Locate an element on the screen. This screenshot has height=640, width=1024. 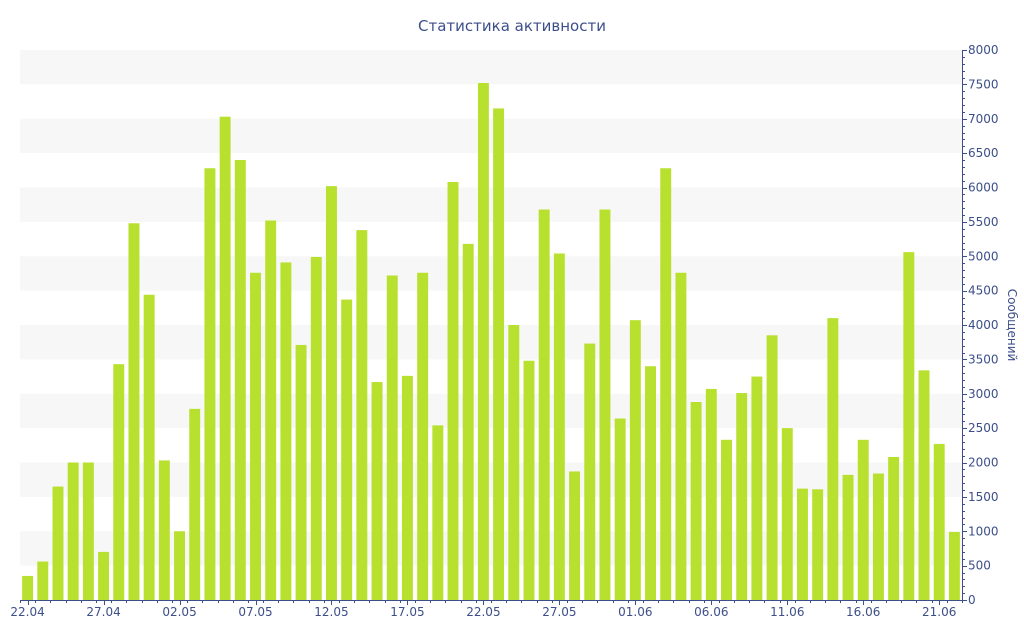
x-tick-label: 27.04 is located at coordinates (103, 612).